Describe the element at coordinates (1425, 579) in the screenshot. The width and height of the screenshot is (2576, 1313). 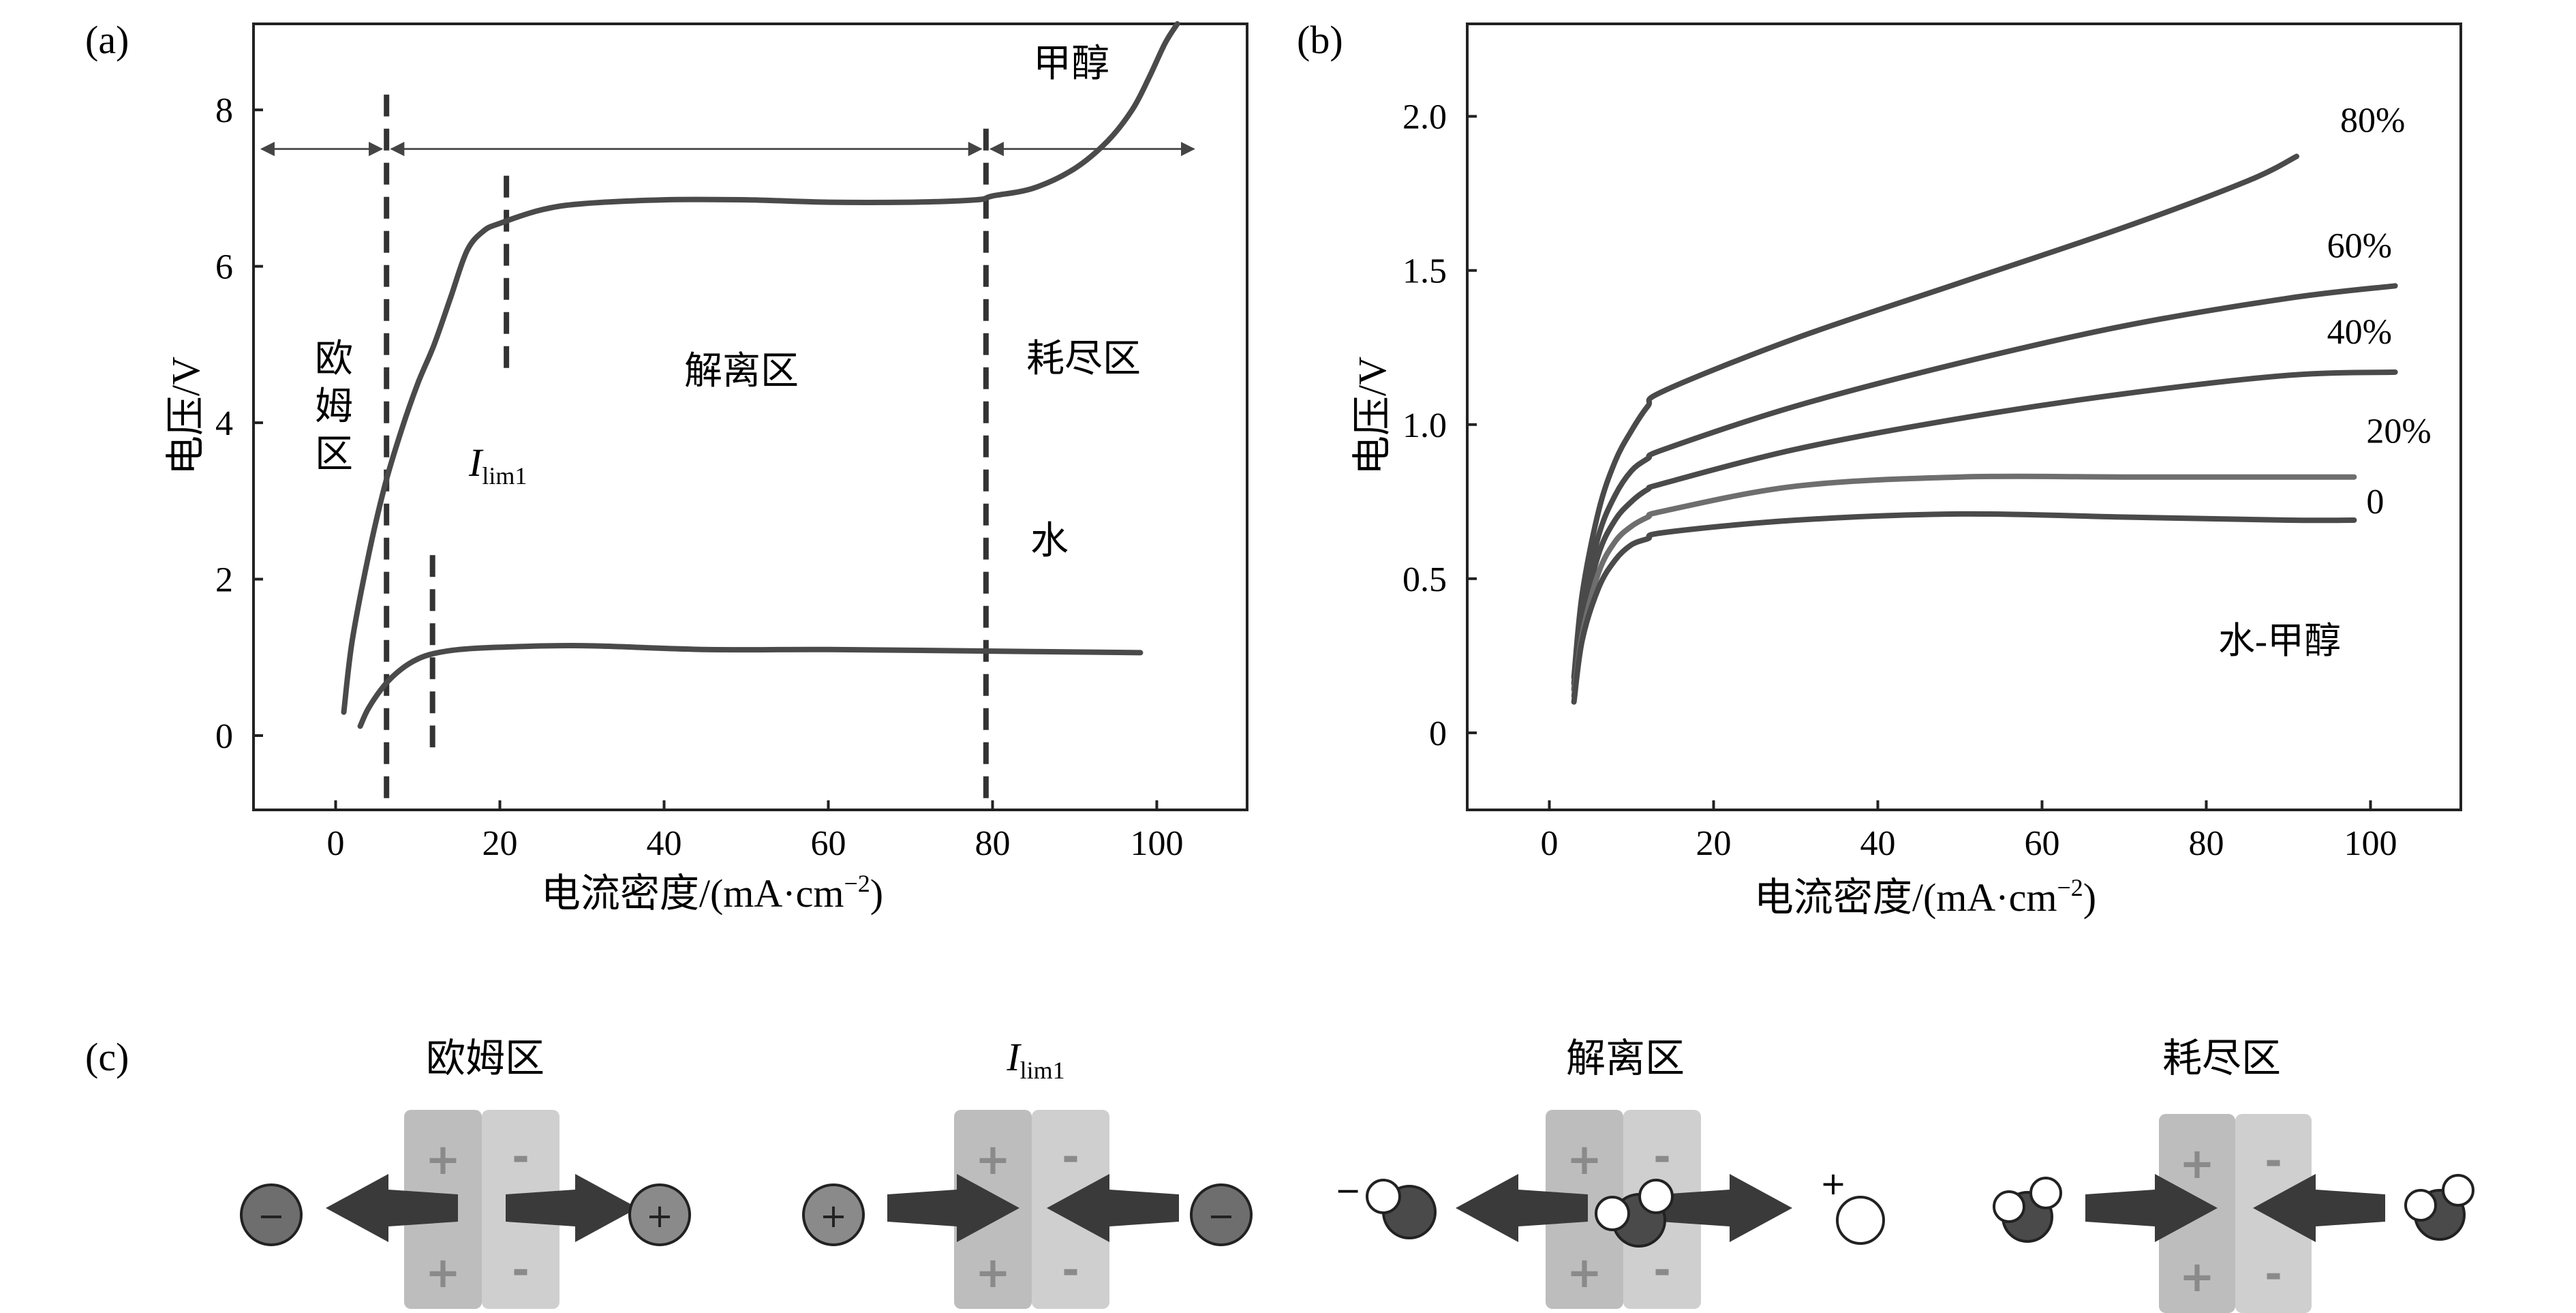
I see `panel-b-y-tick-label: 0.5` at that location.